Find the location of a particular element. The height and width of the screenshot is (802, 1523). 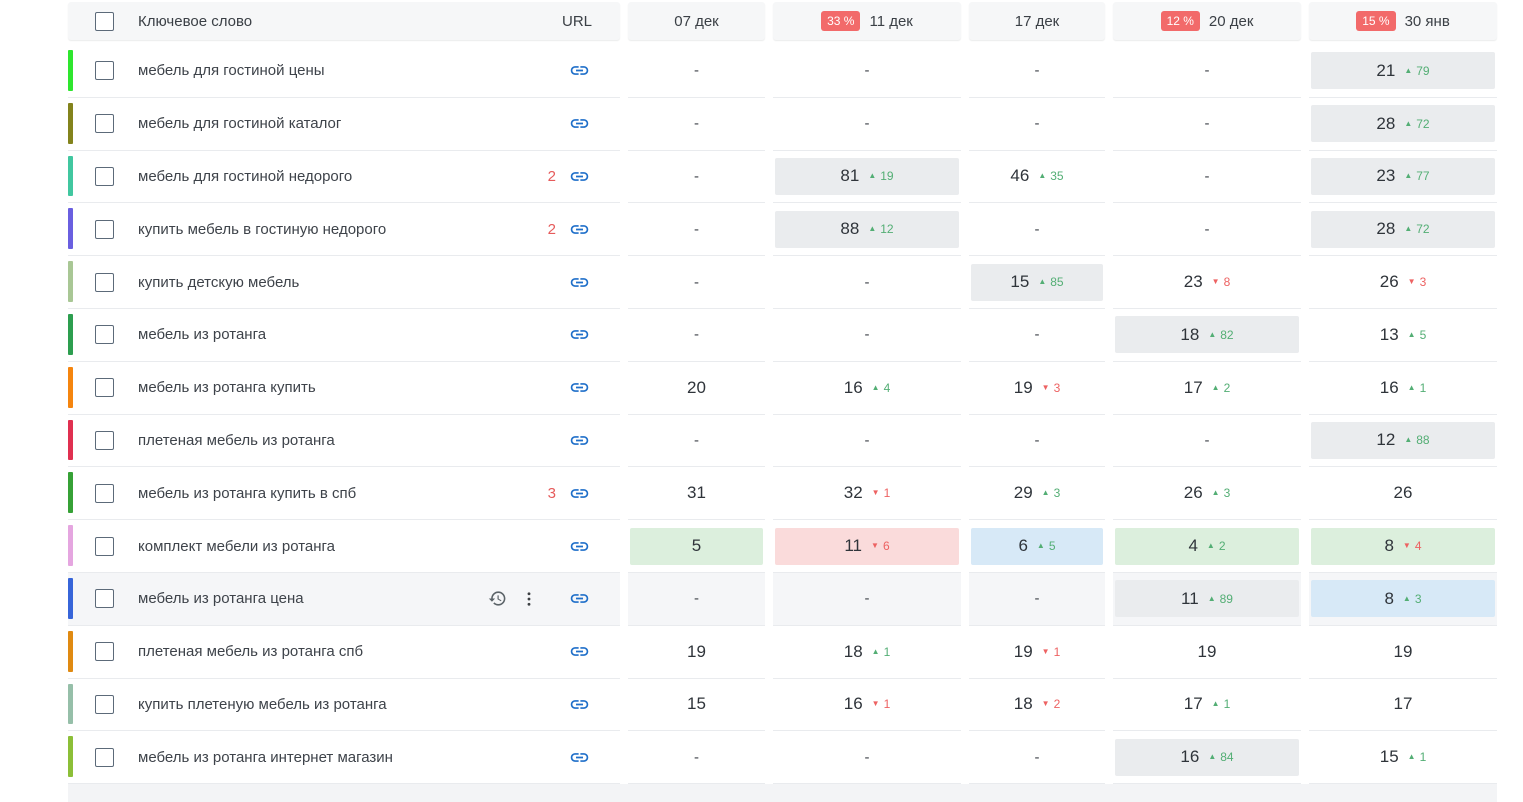

position-cell: 16 ▲ 4 is located at coordinates (867, 388).